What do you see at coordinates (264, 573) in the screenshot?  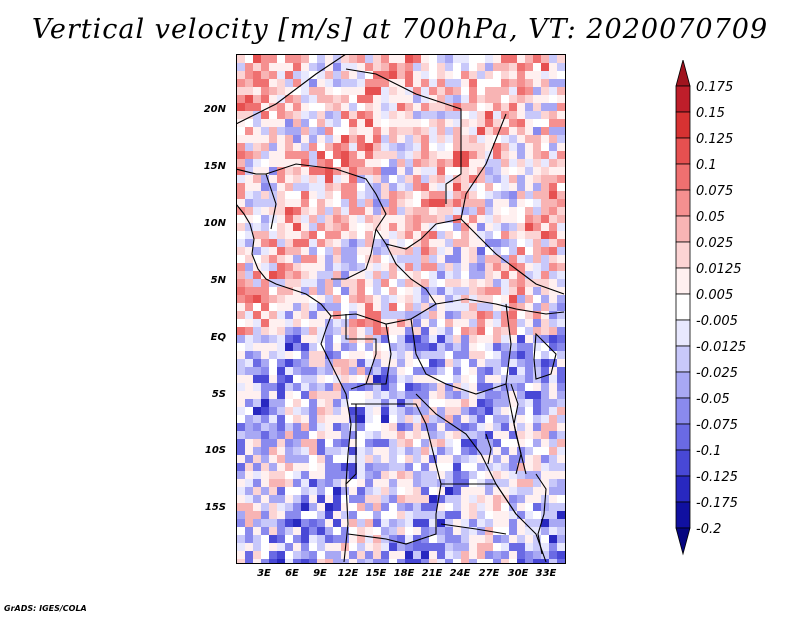 I see `lon-label: 3E` at bounding box center [264, 573].